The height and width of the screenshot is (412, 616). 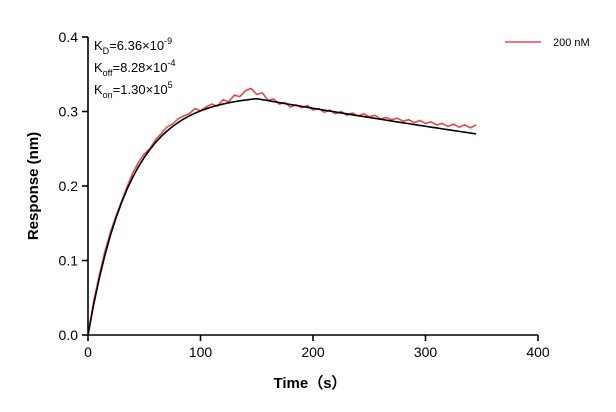 What do you see at coordinates (168, 41) in the screenshot?
I see `annotation-superscript: -9` at bounding box center [168, 41].